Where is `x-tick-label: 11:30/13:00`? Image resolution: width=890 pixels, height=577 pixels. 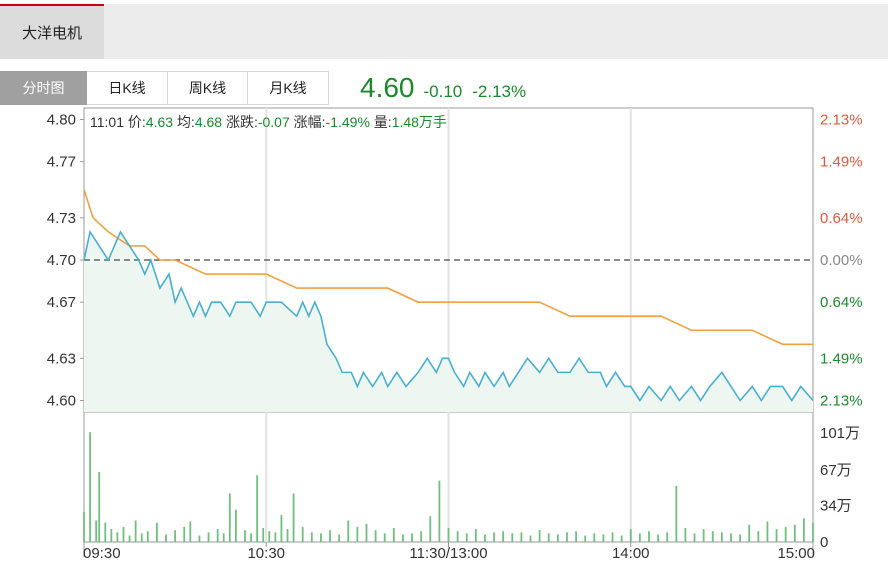
x-tick-label: 11:30/13:00 is located at coordinates (448, 553).